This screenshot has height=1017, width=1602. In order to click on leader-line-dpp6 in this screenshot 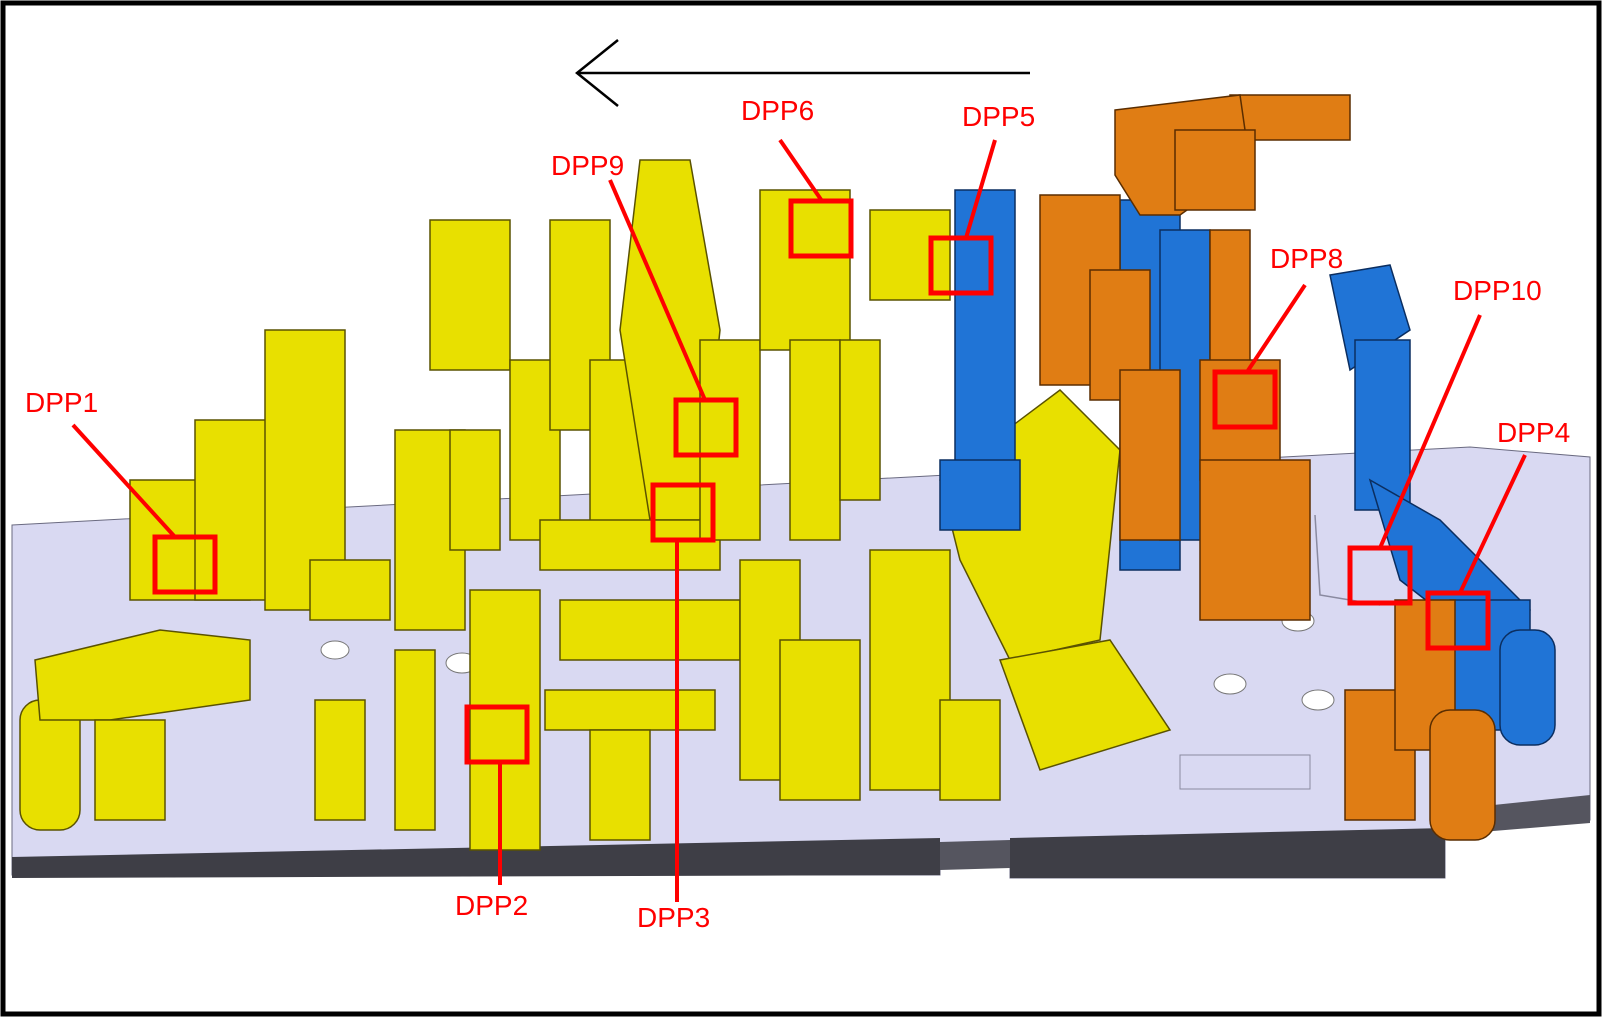, I will do `click(801, 170)`.